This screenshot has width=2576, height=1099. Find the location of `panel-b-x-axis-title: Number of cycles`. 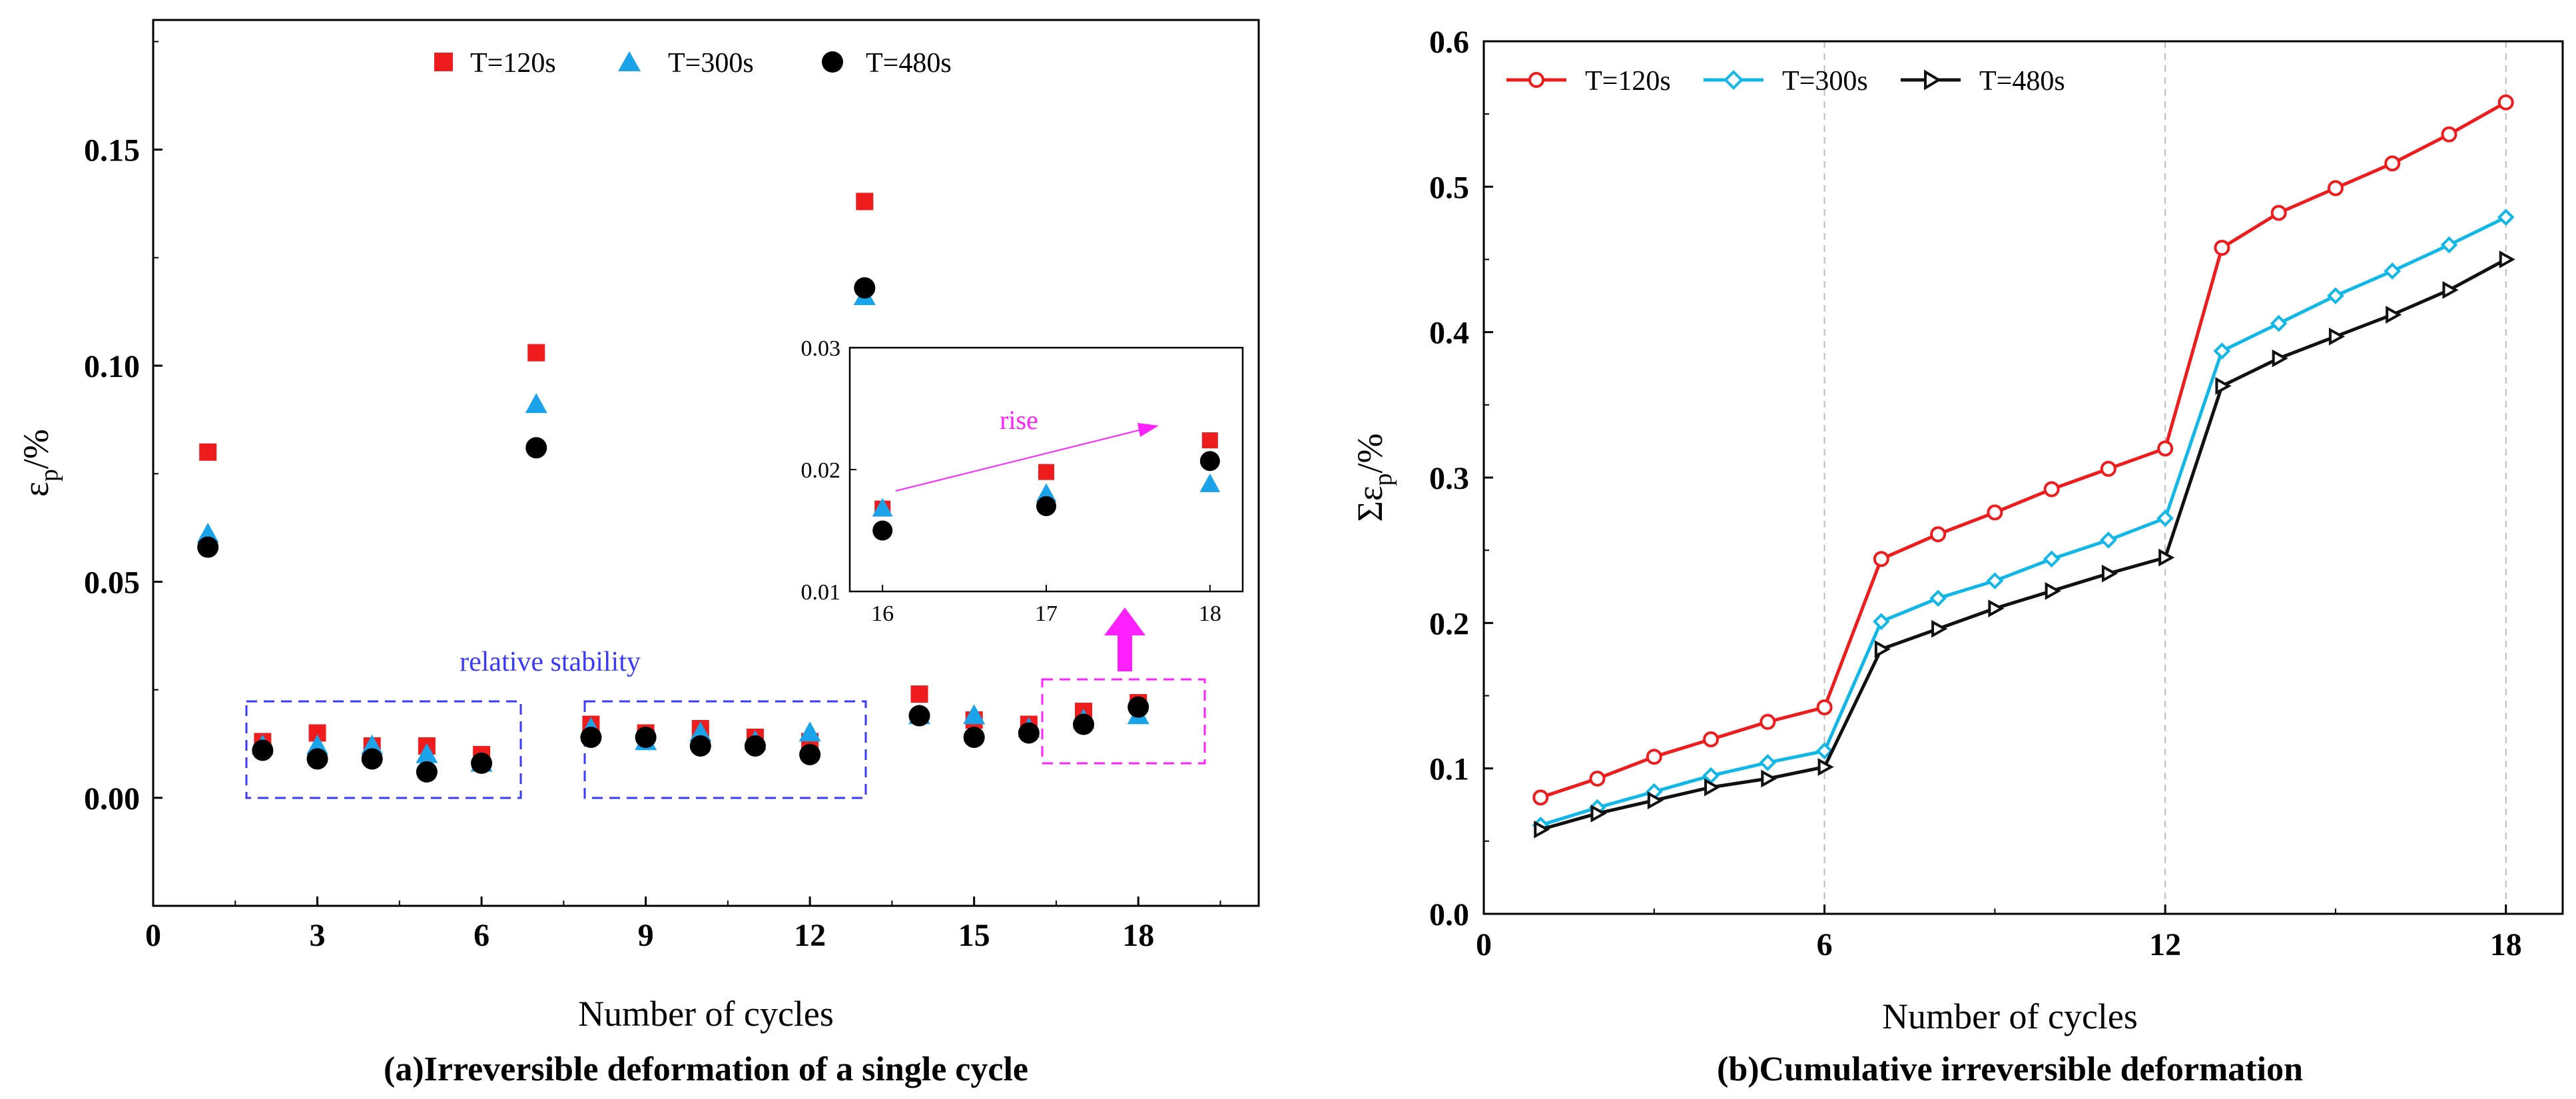

panel-b-x-axis-title: Number of cycles is located at coordinates (2010, 1016).